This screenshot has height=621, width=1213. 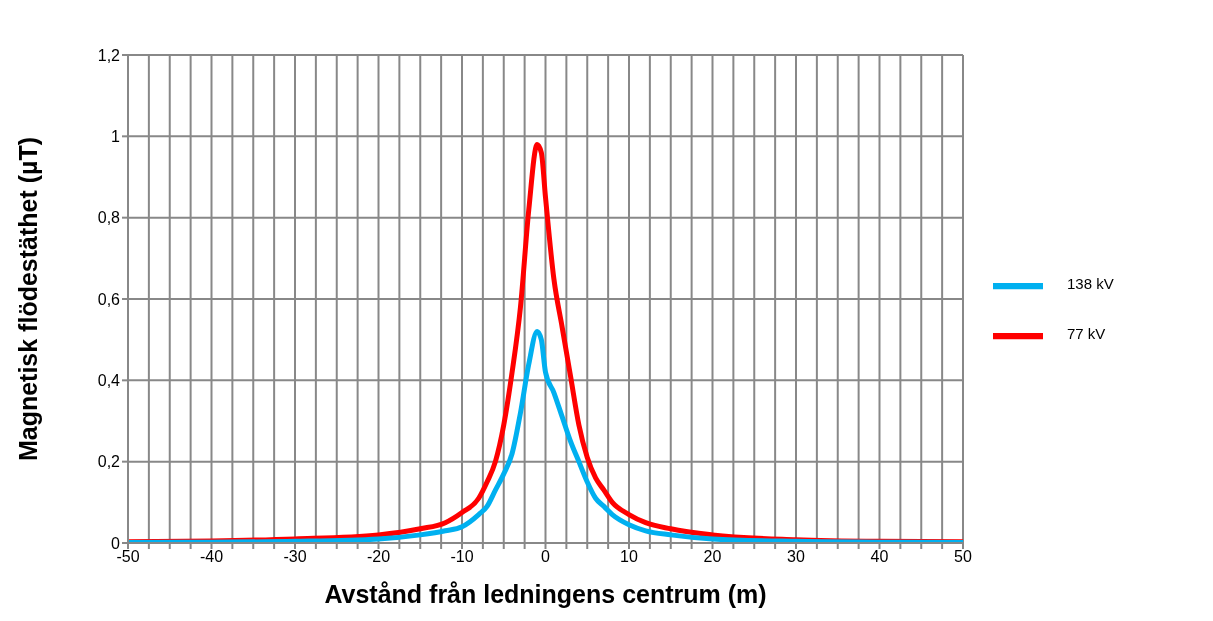 What do you see at coordinates (27, 299) in the screenshot?
I see `y-axis-title: Magnetisk flödestäthet (µT)` at bounding box center [27, 299].